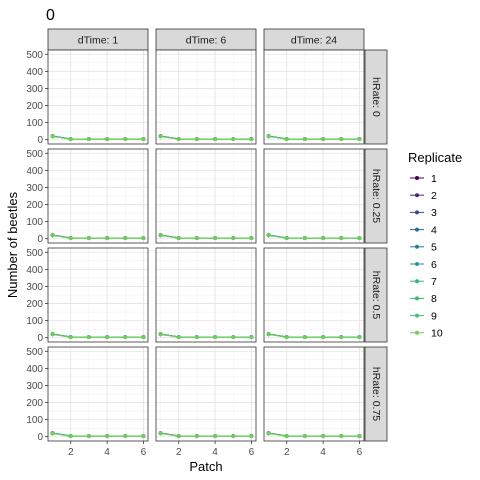  I want to click on row-strip-label: hRate: 0.5, so click(376, 295).